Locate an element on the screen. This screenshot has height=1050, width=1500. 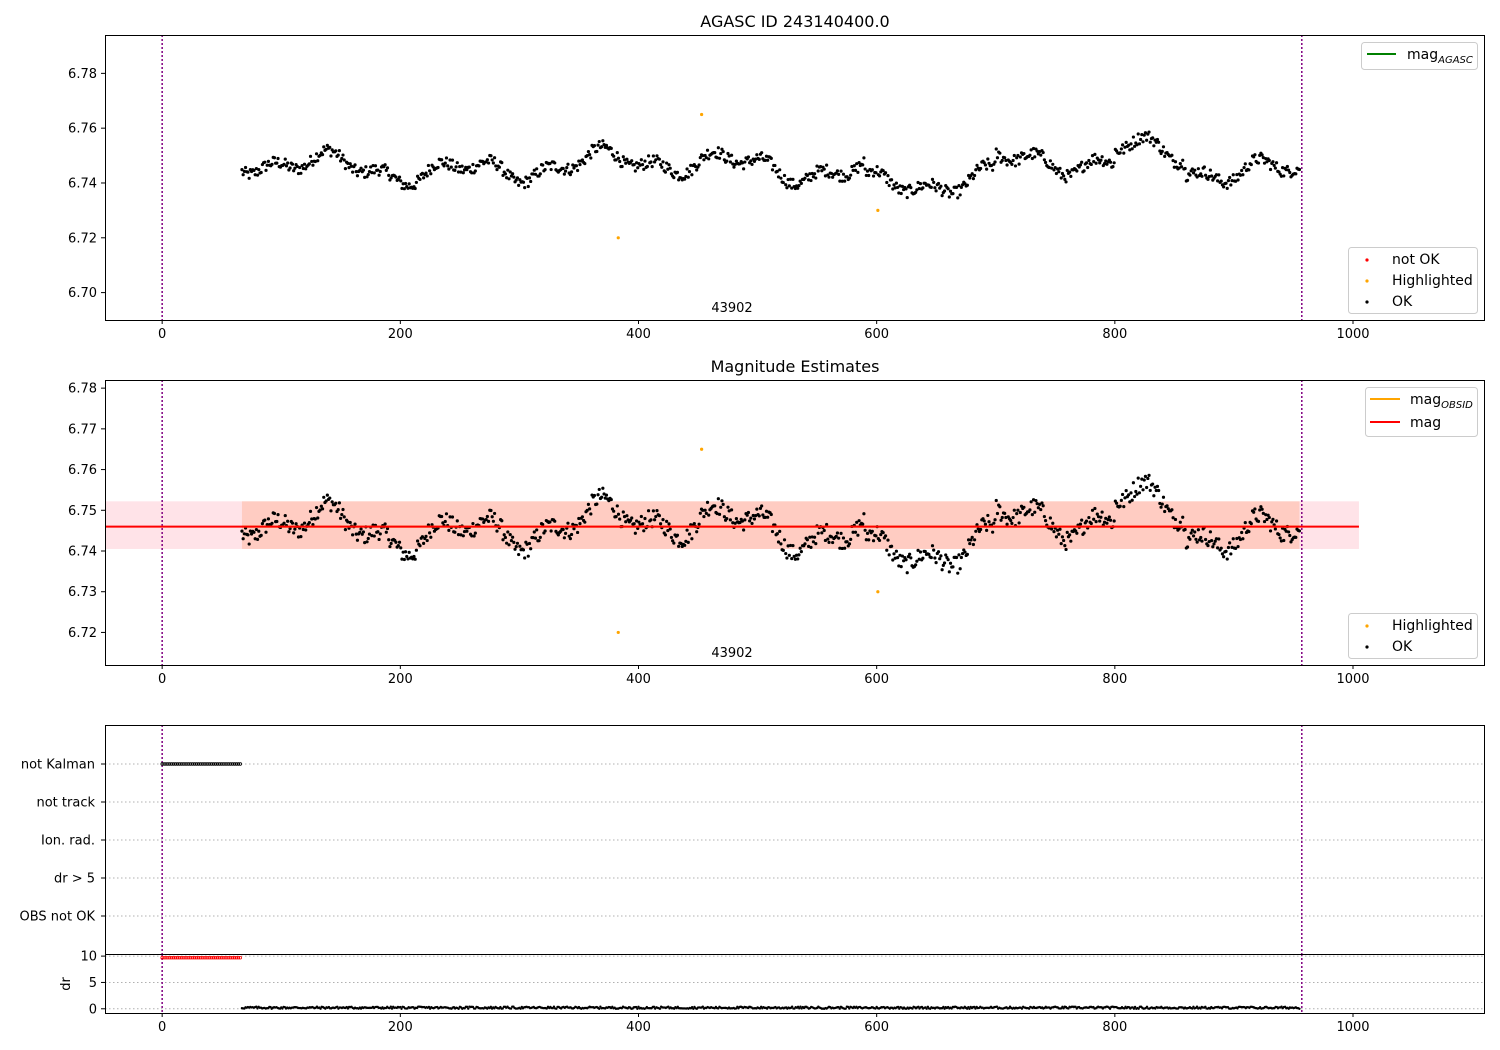
highlighted-point is located at coordinates (702, 449).